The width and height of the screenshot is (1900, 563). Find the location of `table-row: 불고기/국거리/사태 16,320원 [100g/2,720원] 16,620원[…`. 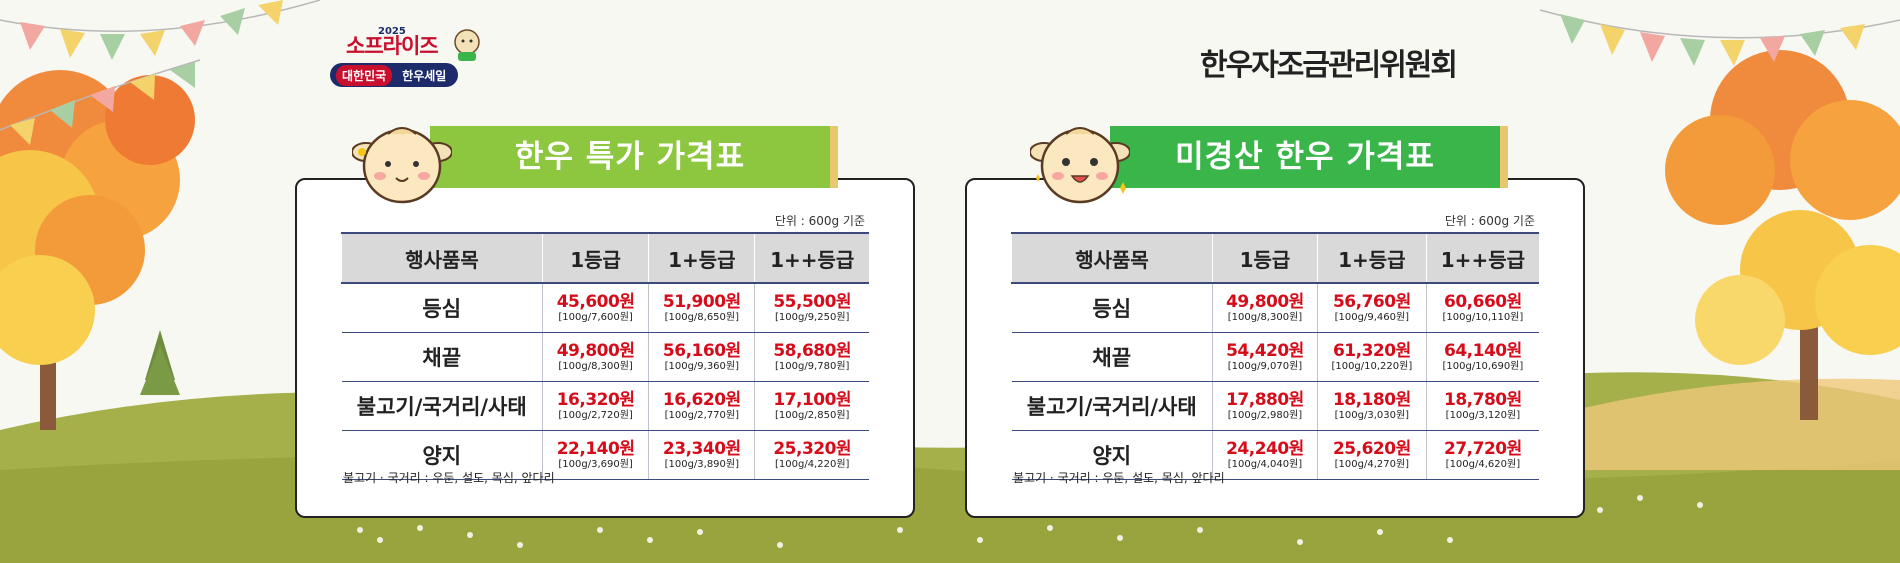

table-row: 불고기/국거리/사태 16,320원 [100g/2,720원] 16,620원[… is located at coordinates (605, 406).